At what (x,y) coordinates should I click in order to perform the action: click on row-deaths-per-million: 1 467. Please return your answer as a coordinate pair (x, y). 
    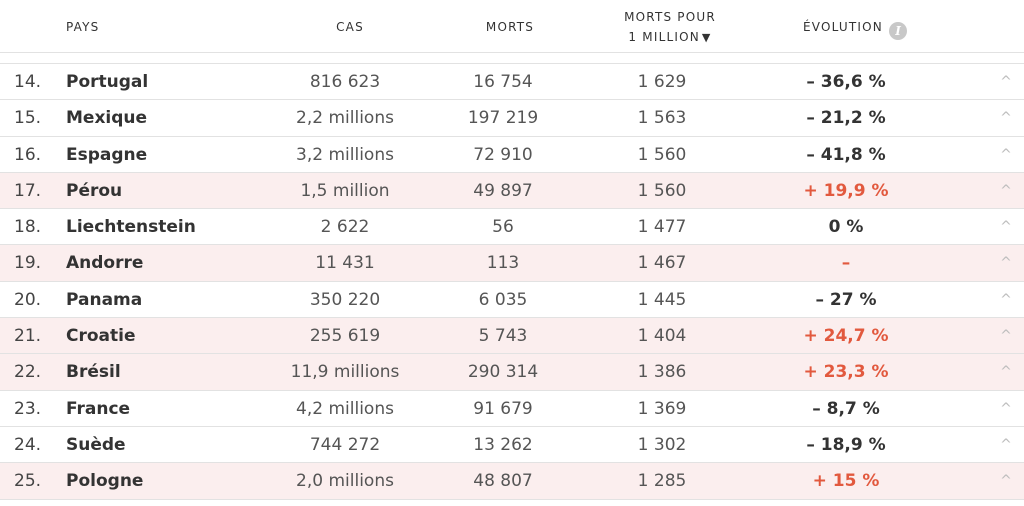
    Looking at the image, I should click on (662, 263).